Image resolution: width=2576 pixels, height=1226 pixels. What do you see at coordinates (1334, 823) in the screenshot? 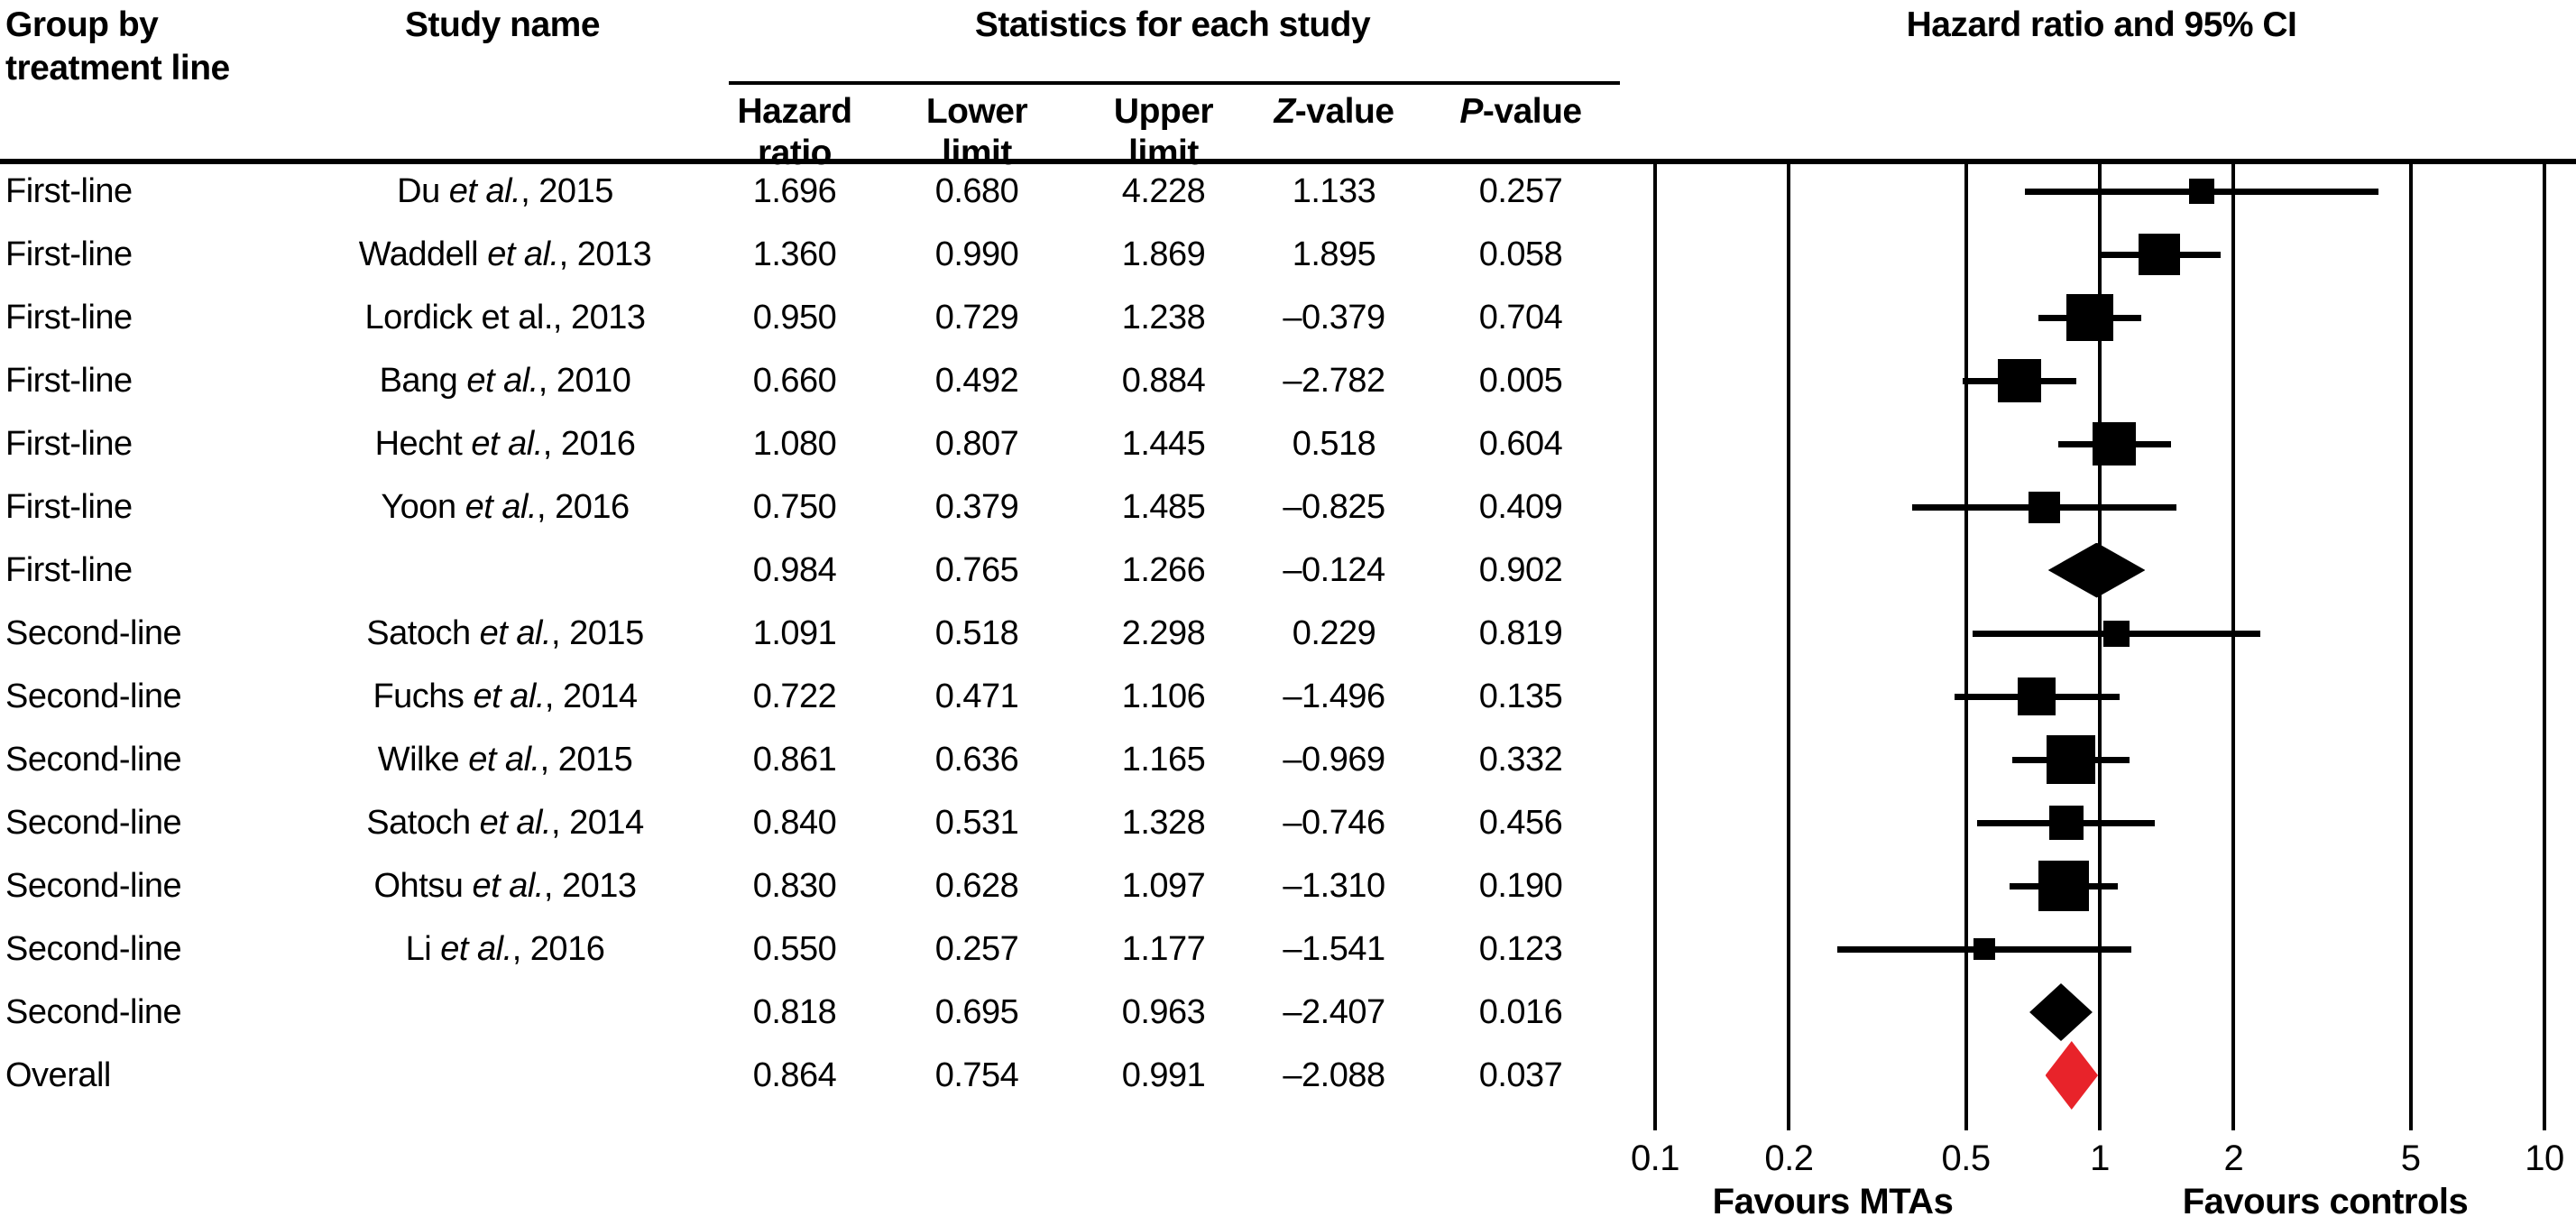
I see `stat-z-value: –0.746` at bounding box center [1334, 823].